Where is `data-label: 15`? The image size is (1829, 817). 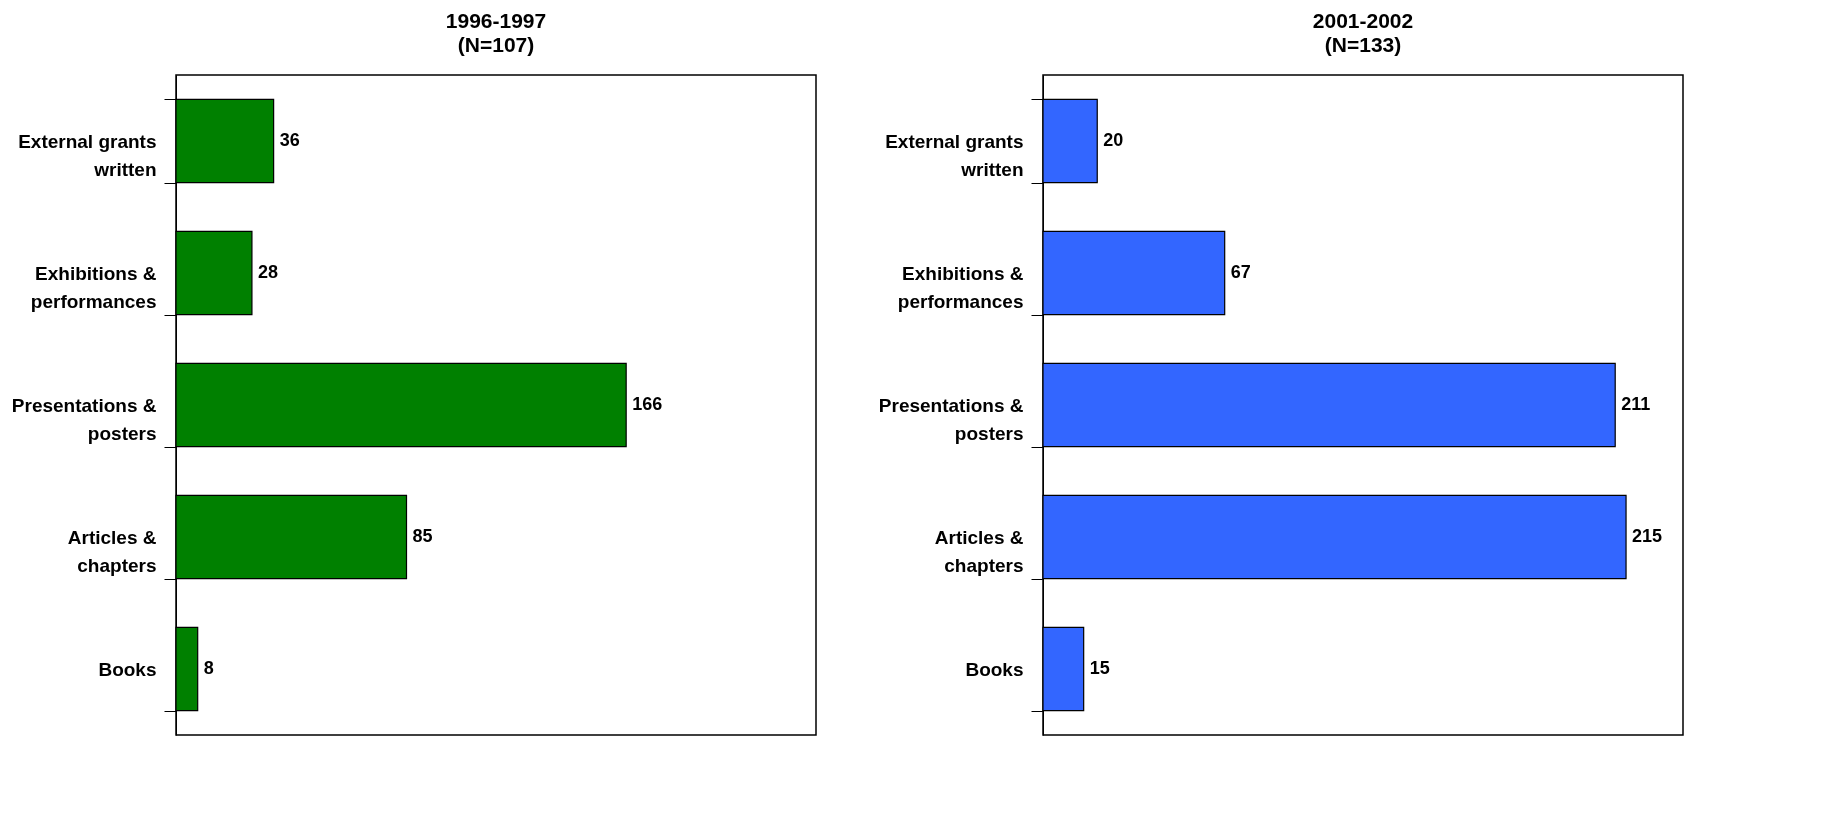
data-label: 15 is located at coordinates (1099, 668).